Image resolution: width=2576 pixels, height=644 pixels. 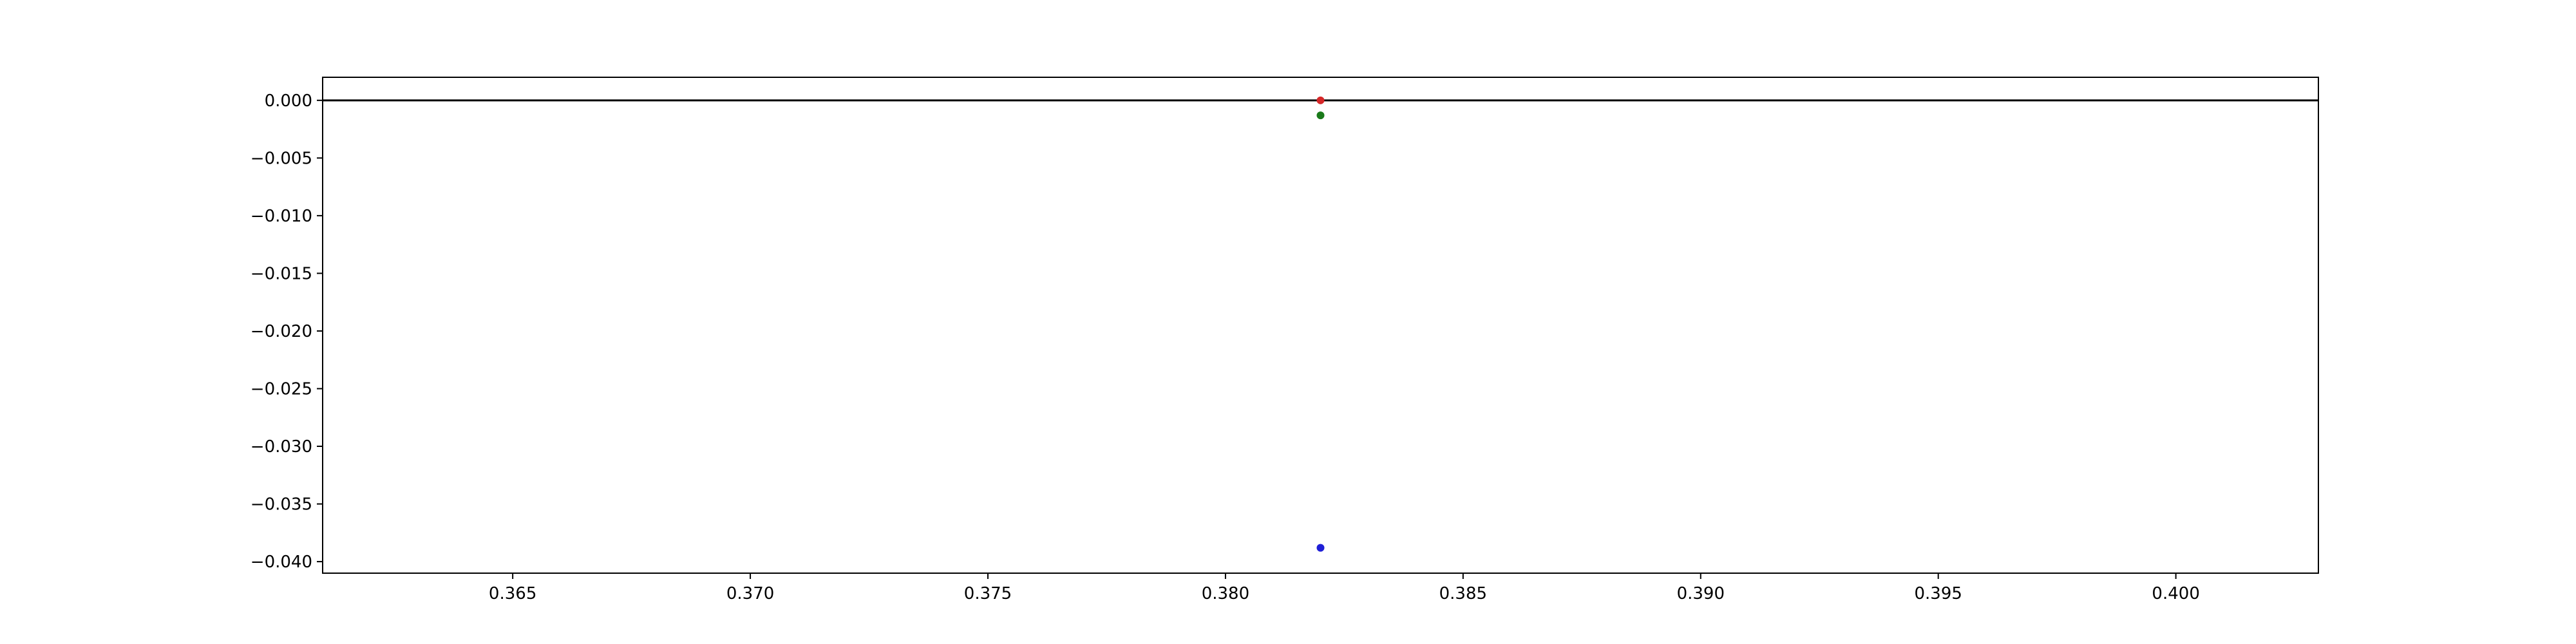 I want to click on y-tick-label: 0.000, so click(x=288, y=101).